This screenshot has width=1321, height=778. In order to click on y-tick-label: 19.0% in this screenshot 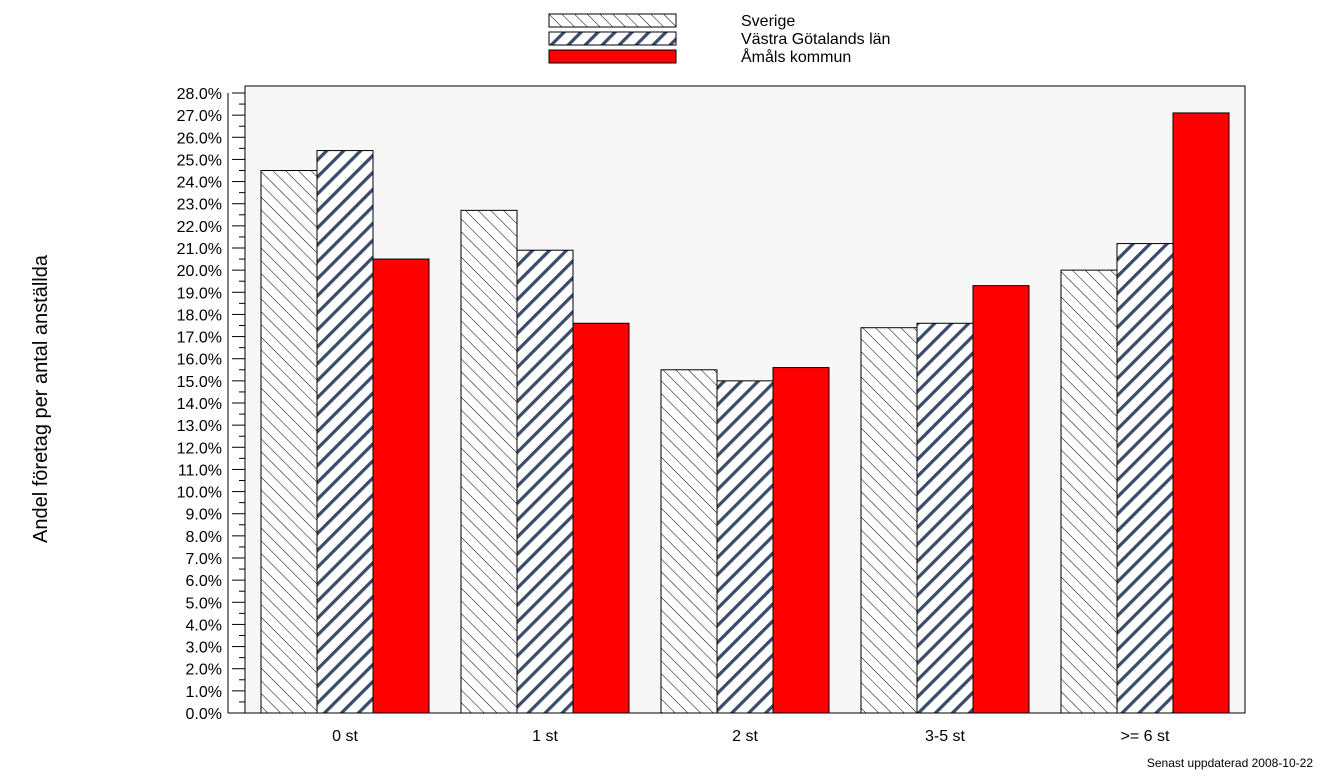, I will do `click(199, 293)`.